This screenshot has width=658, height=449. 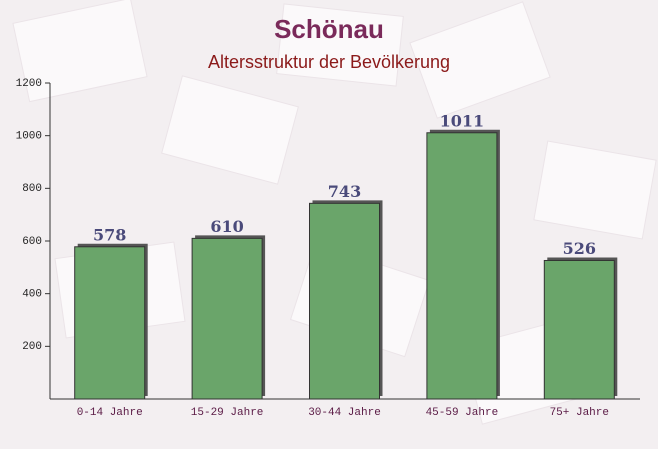 What do you see at coordinates (110, 413) in the screenshot?
I see `x-tick-label: 0-14 Jahre` at bounding box center [110, 413].